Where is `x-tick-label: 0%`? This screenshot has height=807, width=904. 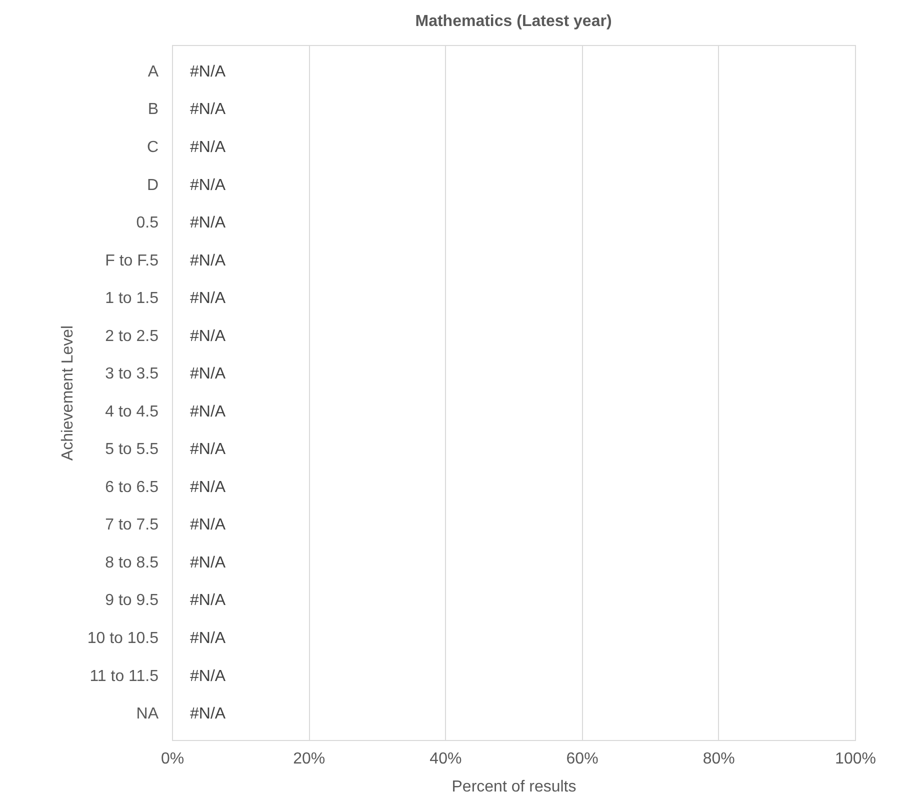 x-tick-label: 0% is located at coordinates (172, 759).